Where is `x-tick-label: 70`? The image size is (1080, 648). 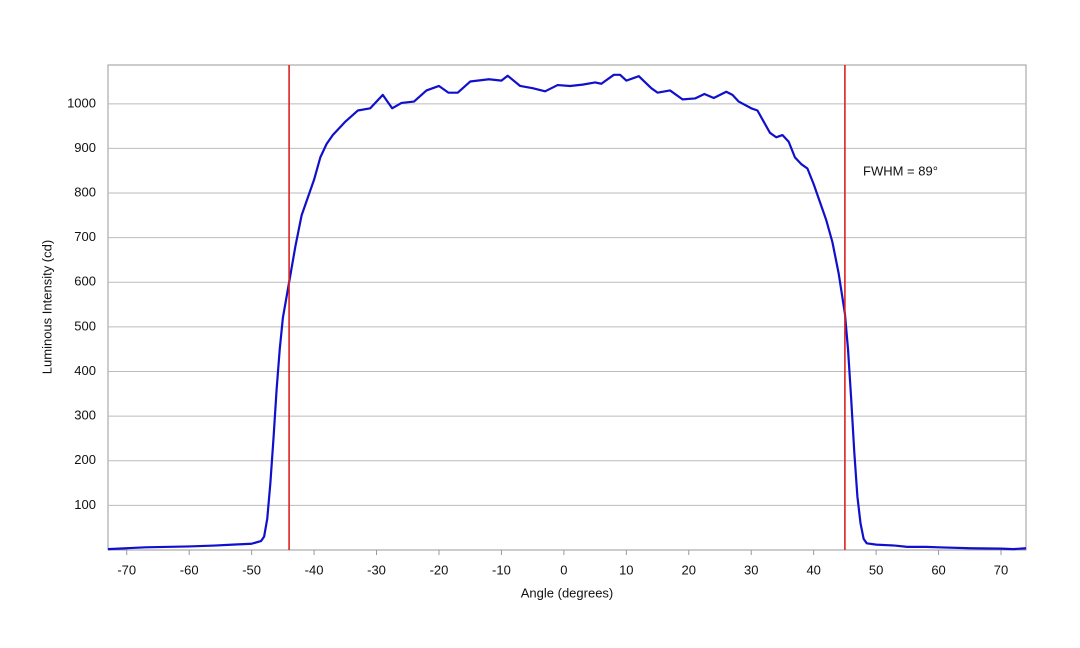 x-tick-label: 70 is located at coordinates (1001, 569).